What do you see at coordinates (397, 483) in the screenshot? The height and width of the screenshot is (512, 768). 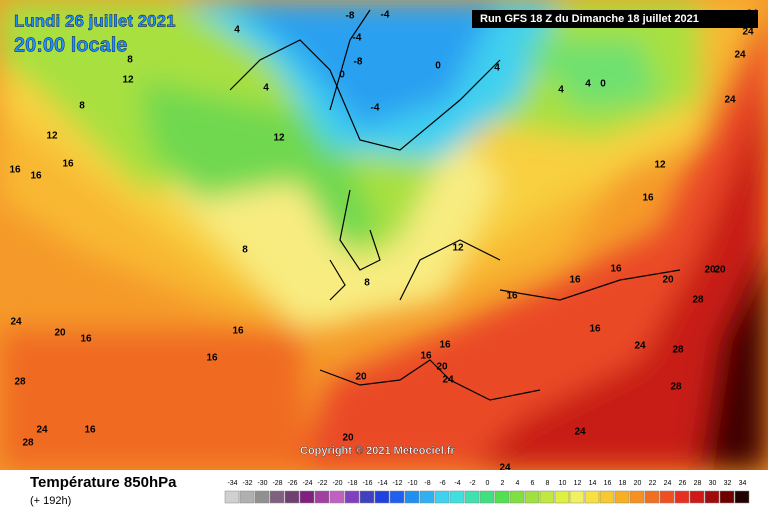 I see `legend-tick-label: -12` at bounding box center [397, 483].